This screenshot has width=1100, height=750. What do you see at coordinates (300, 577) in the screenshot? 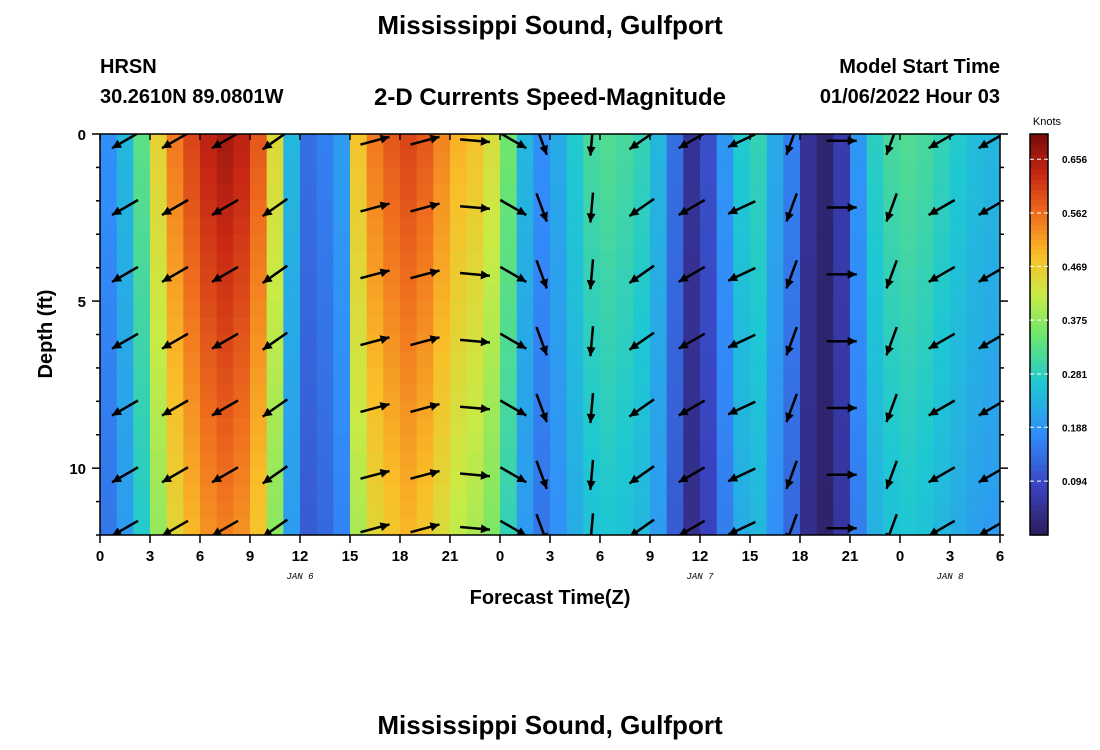
I see `date-label: JAN 6` at bounding box center [300, 577].